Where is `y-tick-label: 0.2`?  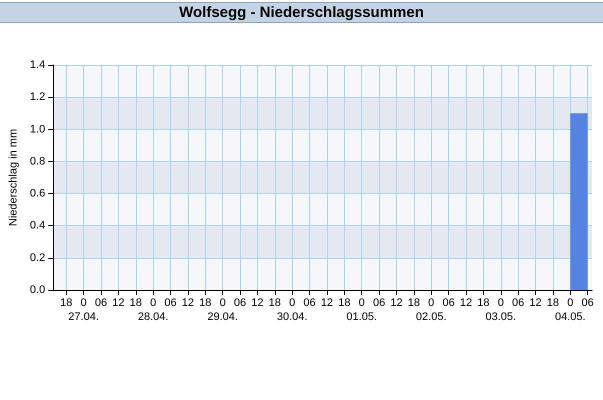 y-tick-label: 0.2 is located at coordinates (38, 258).